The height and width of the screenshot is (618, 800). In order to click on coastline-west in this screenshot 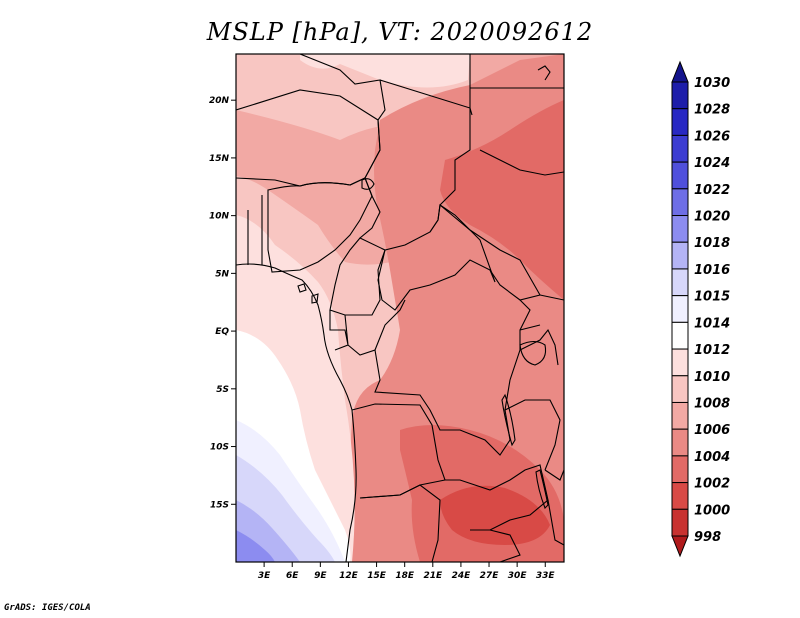, I will do `click(296, 412)`.